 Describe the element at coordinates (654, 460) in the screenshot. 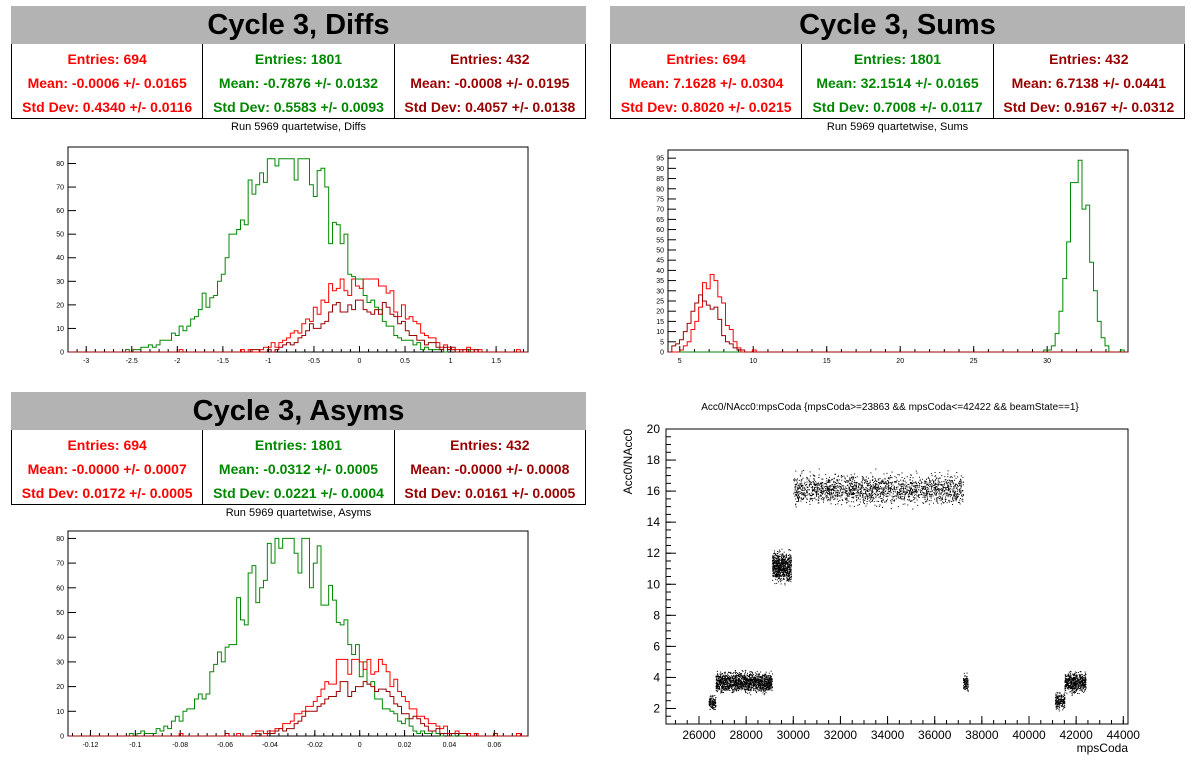

I see `y-tick-label: 18` at that location.